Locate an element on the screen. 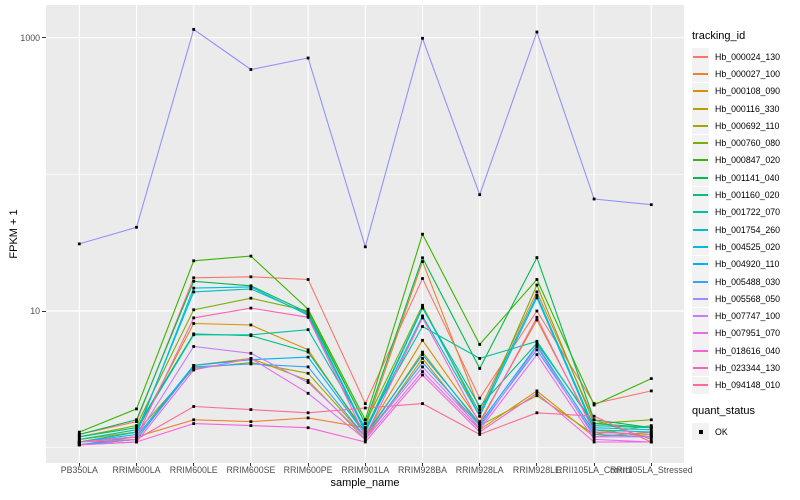 This screenshot has width=800, height=500. legend-item-Hb_094148_010: Hb_094148_010 is located at coordinates (745, 385).